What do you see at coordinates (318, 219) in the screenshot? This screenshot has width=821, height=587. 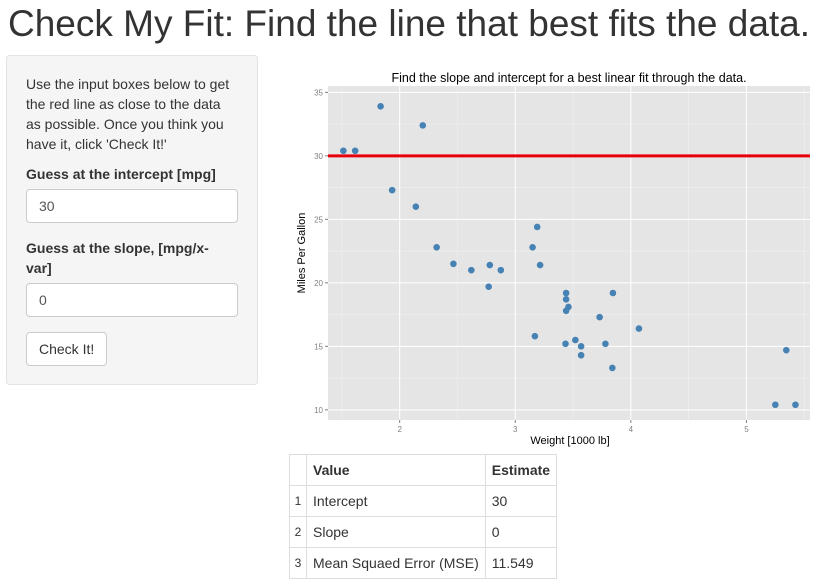 I see `y-tick-label: 25` at bounding box center [318, 219].